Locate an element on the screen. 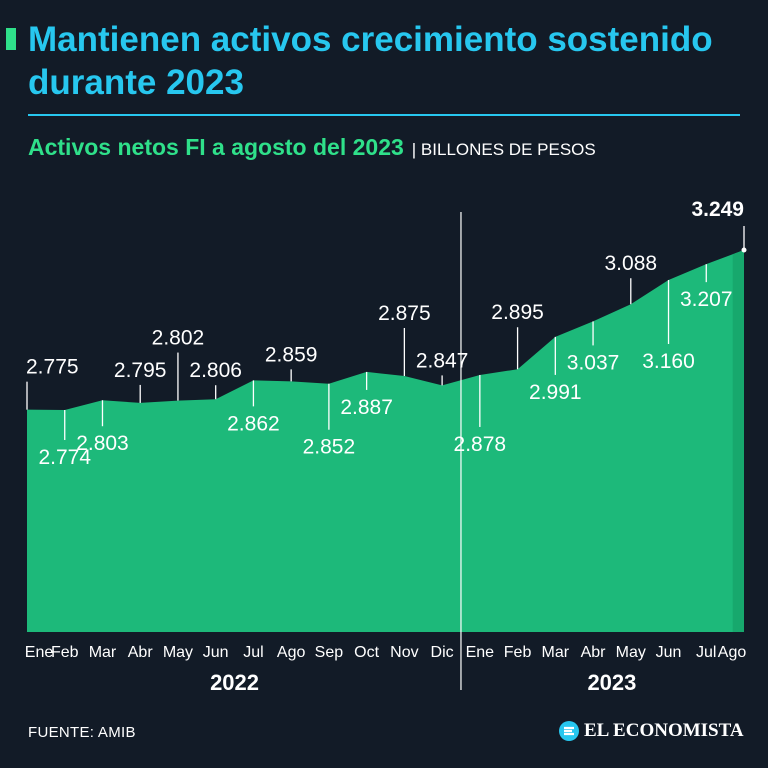 The width and height of the screenshot is (768, 768). data-label: 2.991 is located at coordinates (555, 392).